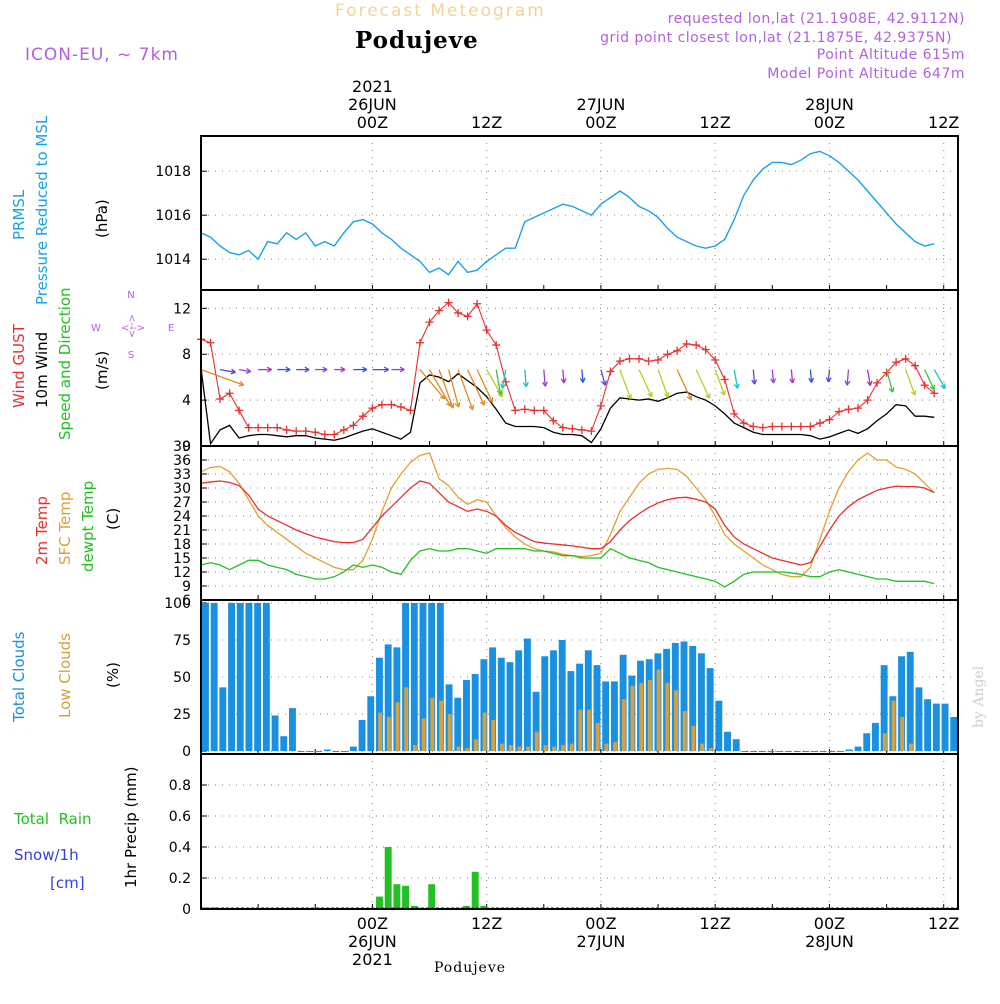 The width and height of the screenshot is (1000, 1004). Describe the element at coordinates (567, 213) in the screenshot. I see `pressure-line` at that location.